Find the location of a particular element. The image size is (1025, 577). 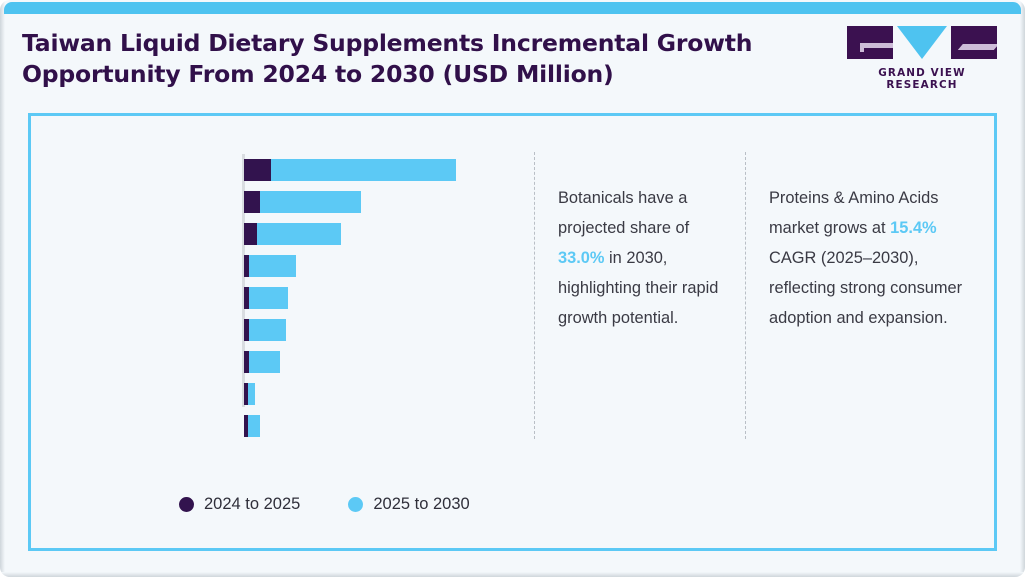

legend-label: 2025 to 2030 is located at coordinates (421, 504).